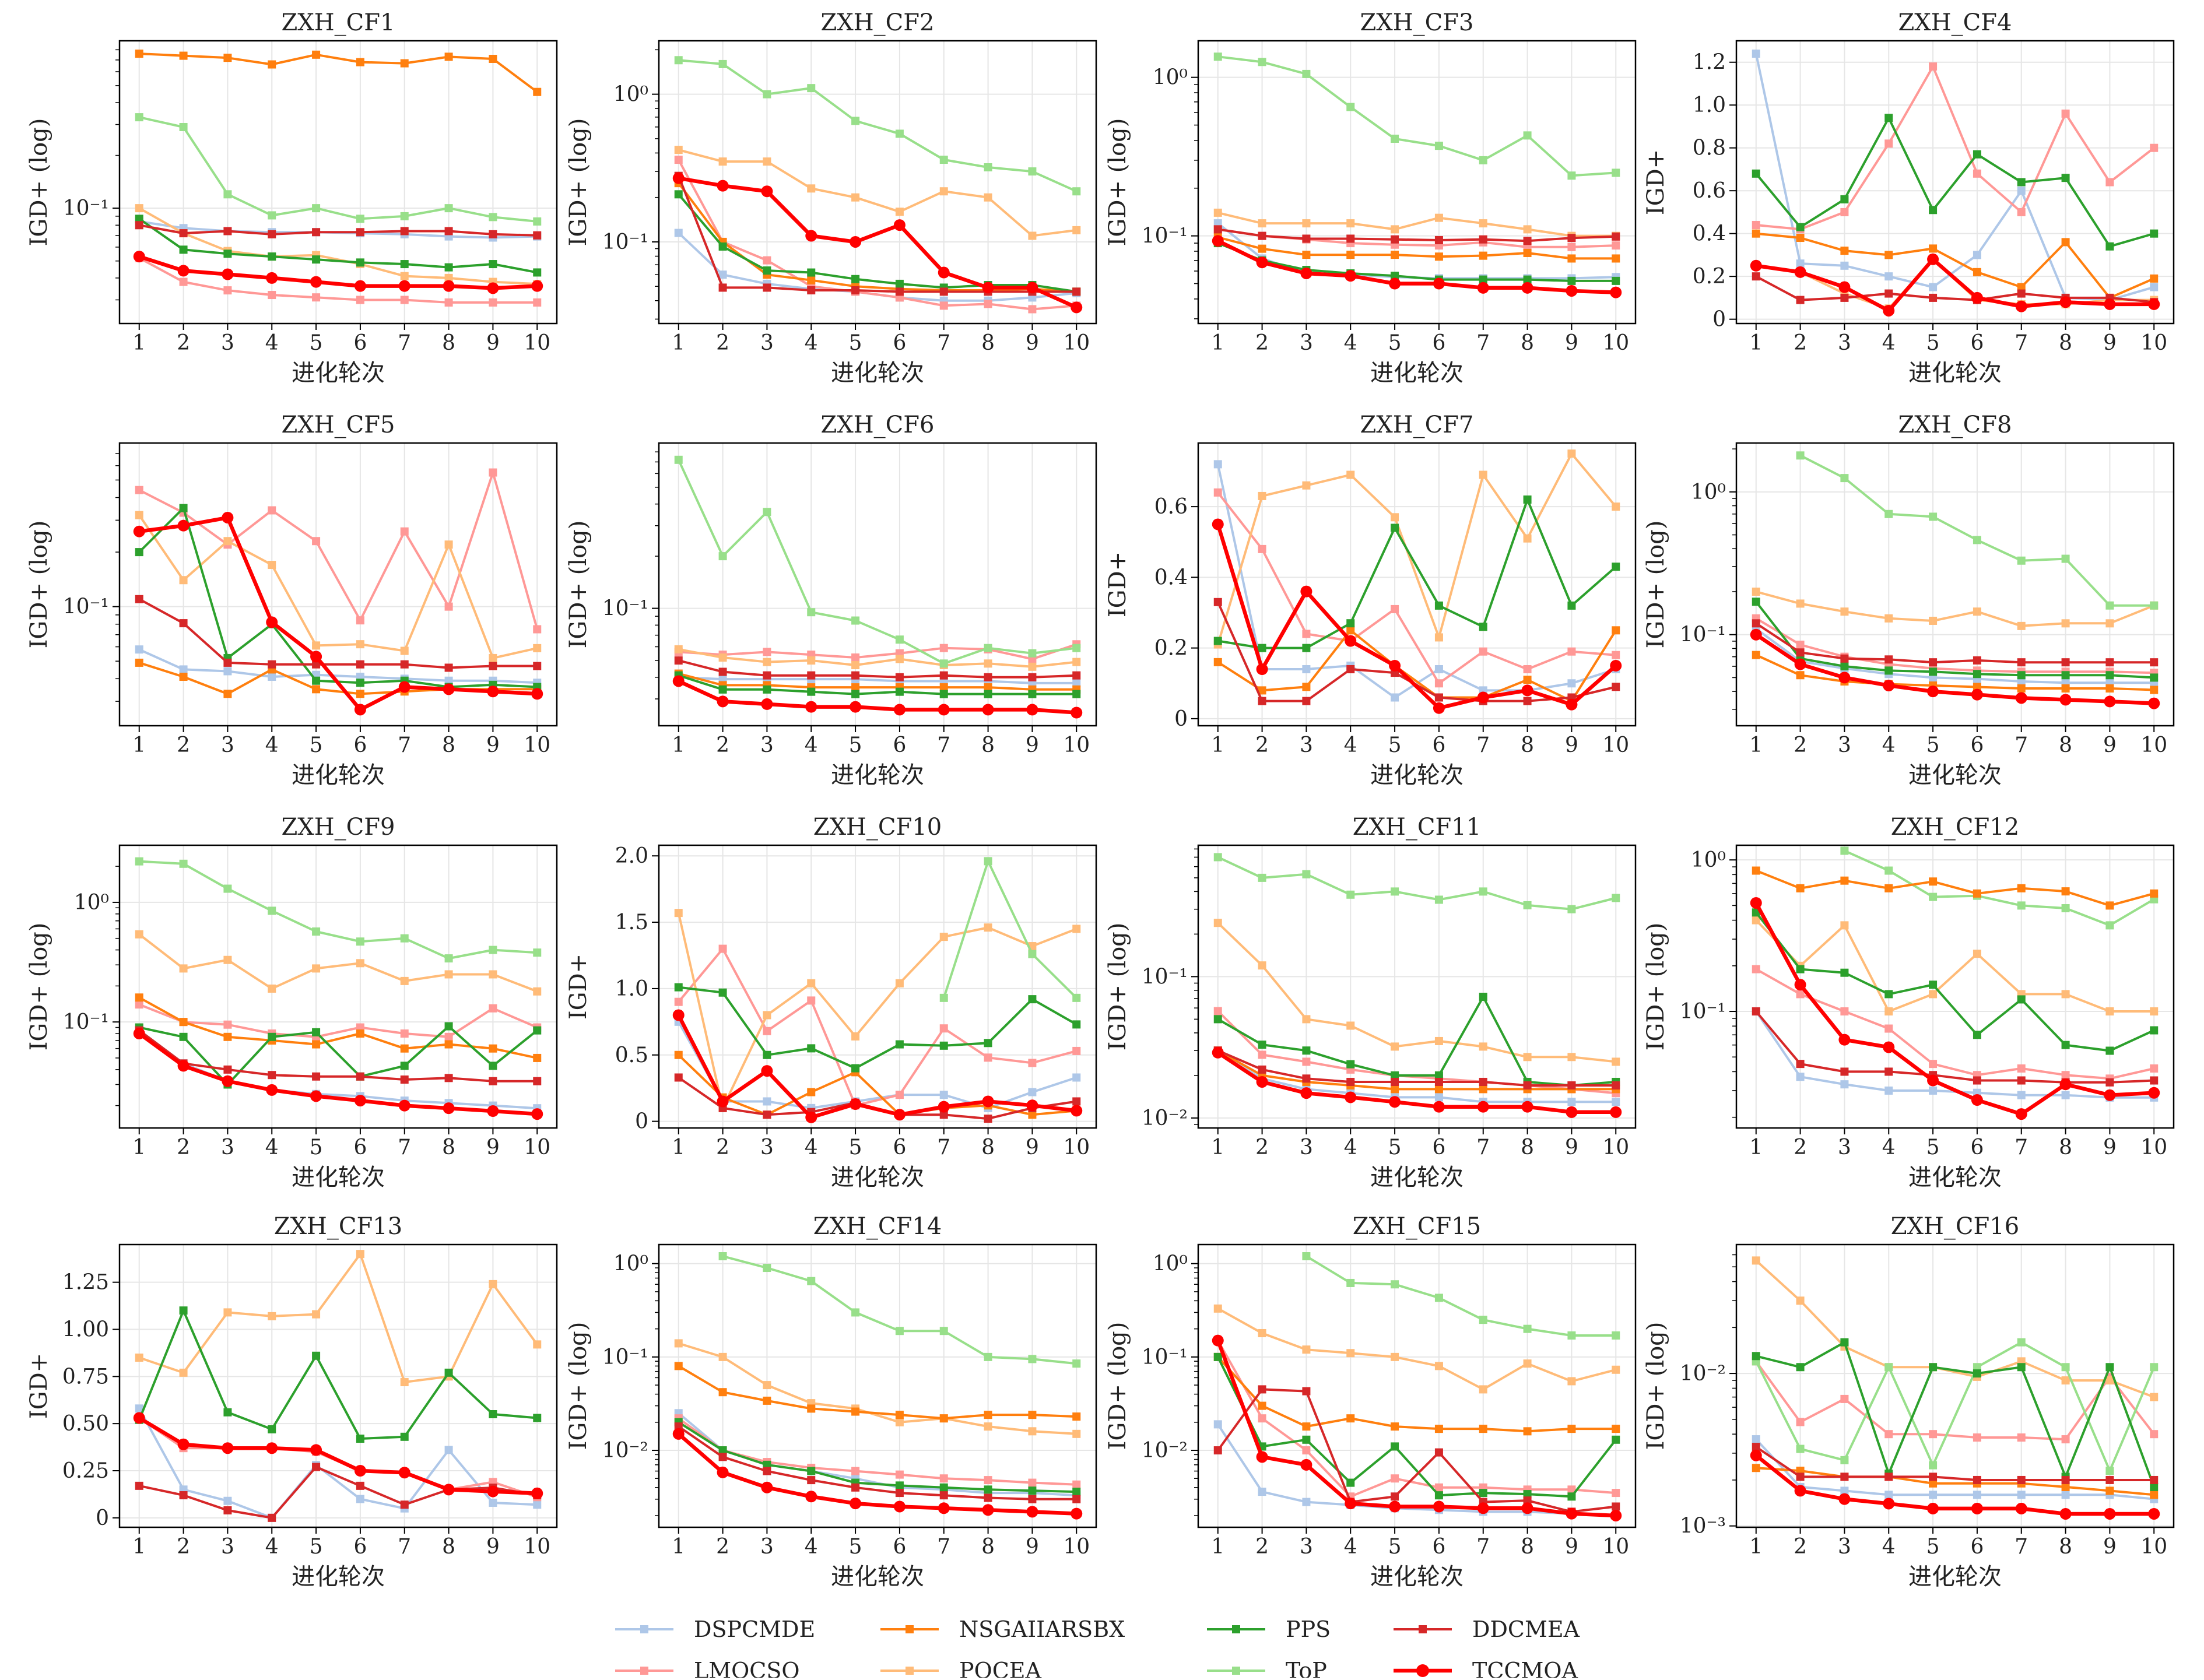  Describe the element at coordinates (272, 1547) in the screenshot. I see `x-tick-label: 4` at that location.